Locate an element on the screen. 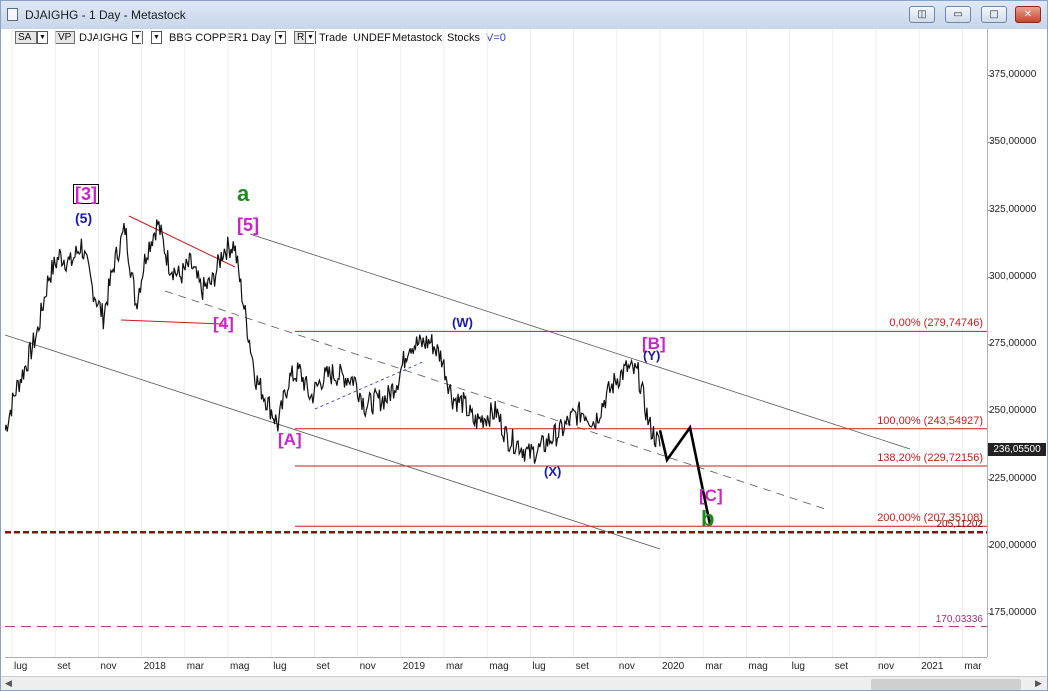 The height and width of the screenshot is (691, 1048). instrument-name: BBG COPPER is located at coordinates (205, 38).